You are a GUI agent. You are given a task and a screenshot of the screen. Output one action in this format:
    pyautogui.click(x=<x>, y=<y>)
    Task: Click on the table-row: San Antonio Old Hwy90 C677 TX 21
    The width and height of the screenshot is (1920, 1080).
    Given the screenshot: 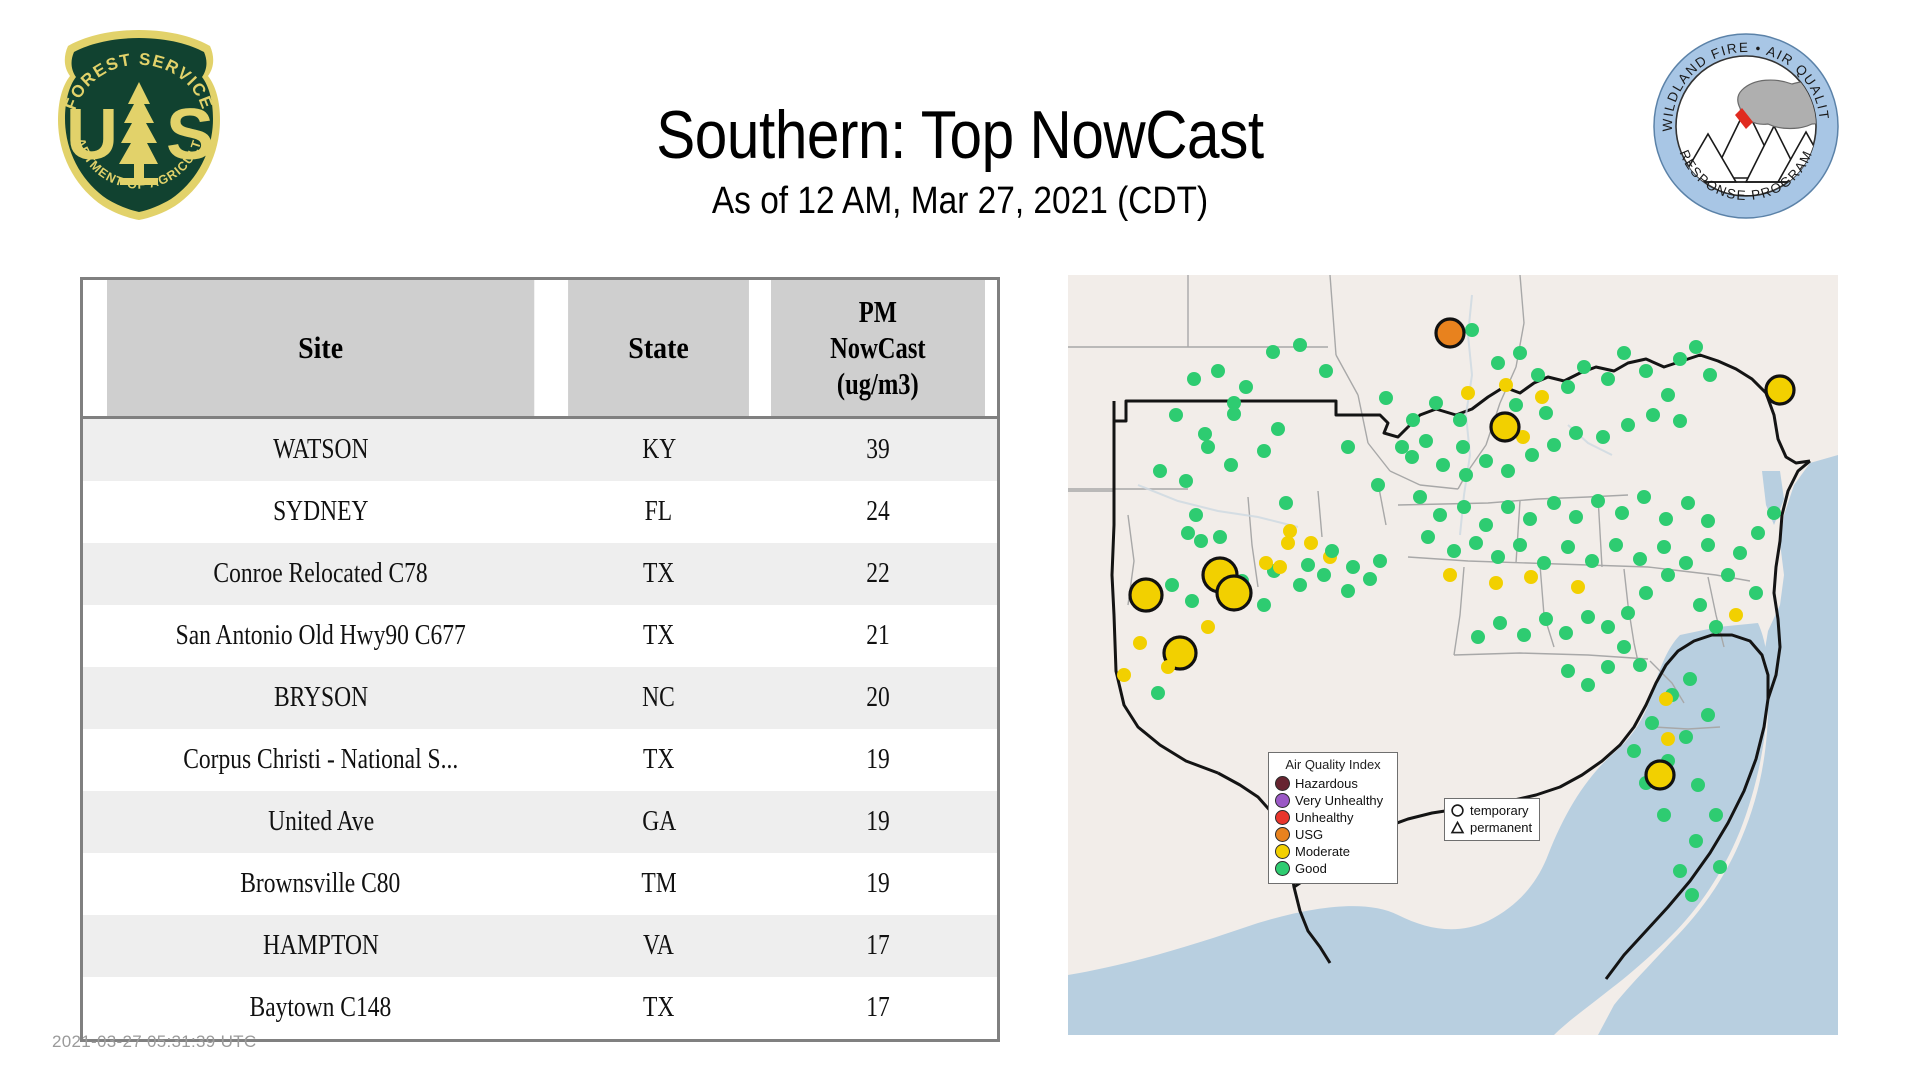 What is the action you would take?
    pyautogui.click(x=540, y=636)
    